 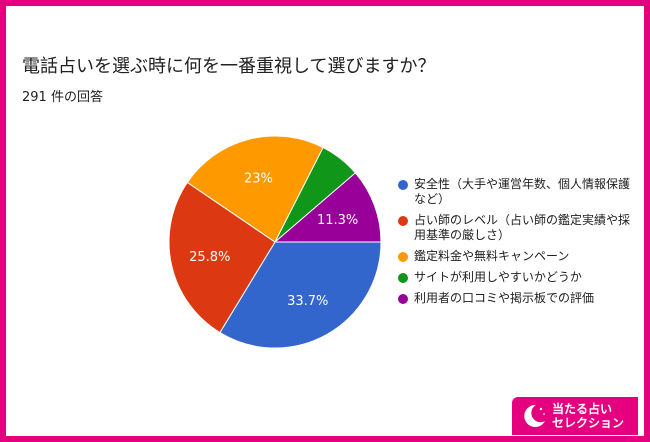 I want to click on legend-item-2: 占い師のレベル（占い師の鑑定実績や採用基準の厳しさ）, so click(x=518, y=228).